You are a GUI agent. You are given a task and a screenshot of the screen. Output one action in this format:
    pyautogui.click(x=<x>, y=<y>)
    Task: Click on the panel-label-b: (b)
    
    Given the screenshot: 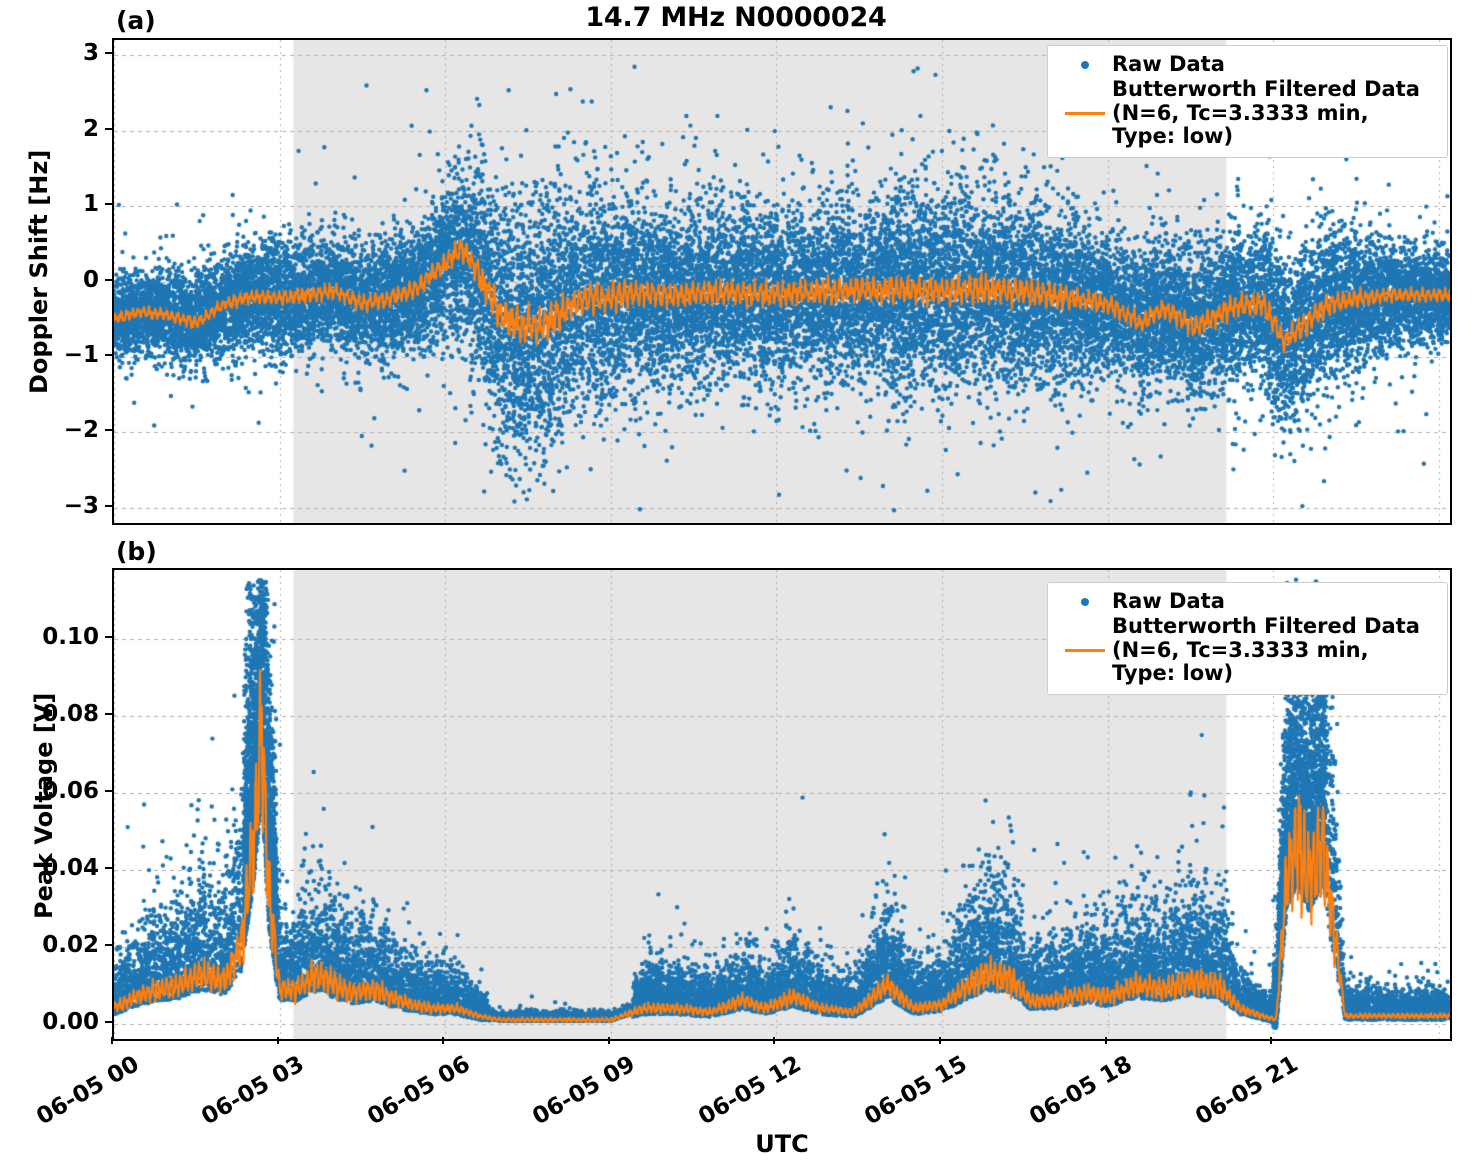 What is the action you would take?
    pyautogui.click(x=136, y=551)
    